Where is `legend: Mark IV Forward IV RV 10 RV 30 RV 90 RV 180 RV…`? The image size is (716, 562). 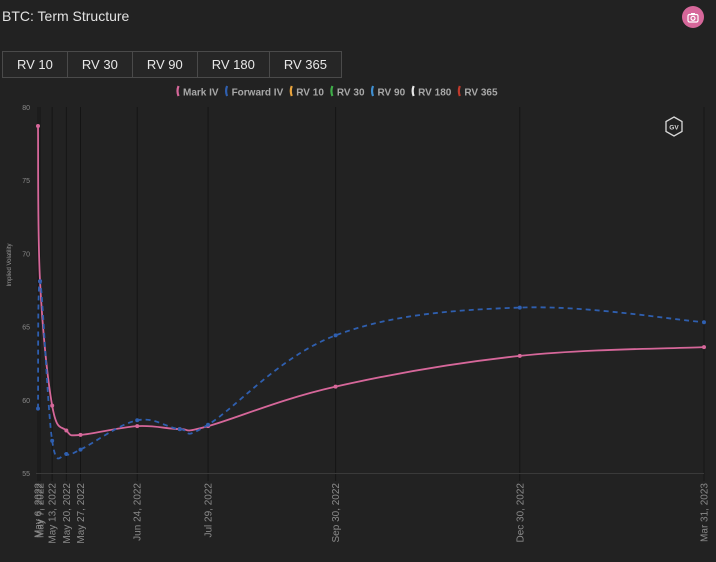 legend: Mark IV Forward IV RV 10 RV 30 RV 90 RV 180 RV… is located at coordinates (337, 92).